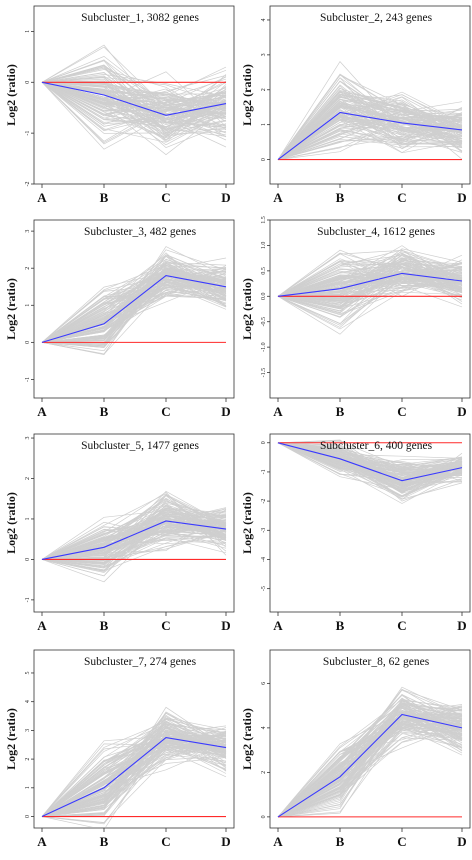 This screenshot has width=472, height=860. I want to click on y-tick-label: -1.0, so click(264, 347).